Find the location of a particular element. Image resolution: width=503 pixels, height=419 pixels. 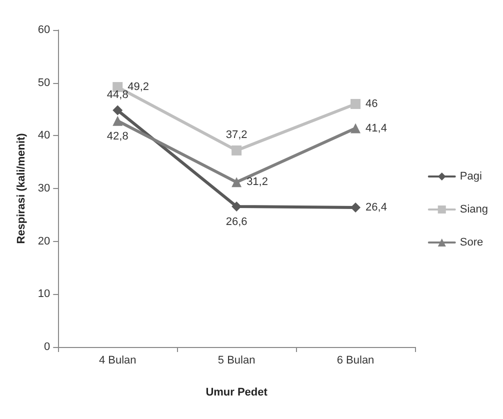

y-tick-label: 20 is located at coordinates (44, 241).